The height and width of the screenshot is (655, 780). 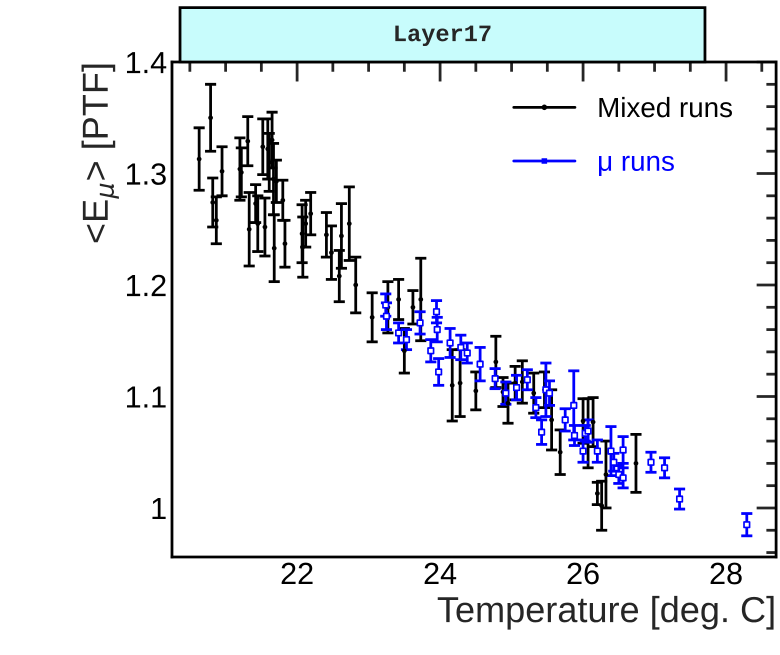 I want to click on y-tick-label: 1, so click(x=159, y=509).